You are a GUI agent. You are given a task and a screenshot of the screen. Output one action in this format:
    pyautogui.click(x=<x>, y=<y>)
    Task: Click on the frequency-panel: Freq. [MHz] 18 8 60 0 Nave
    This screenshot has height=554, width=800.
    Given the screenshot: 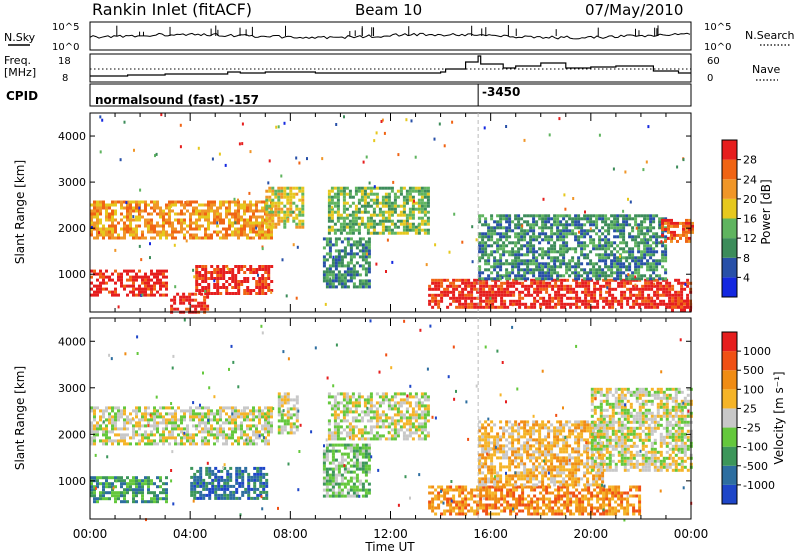 What is the action you would take?
    pyautogui.click(x=392, y=68)
    